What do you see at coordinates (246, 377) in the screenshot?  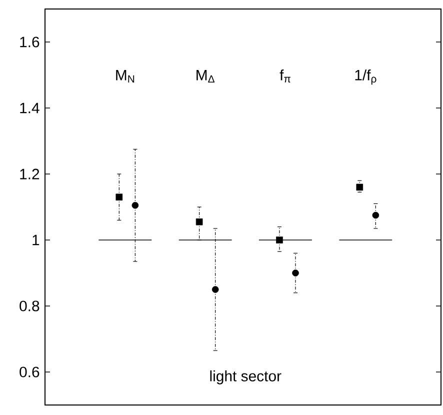 I see `annotation: light sector` at bounding box center [246, 377].